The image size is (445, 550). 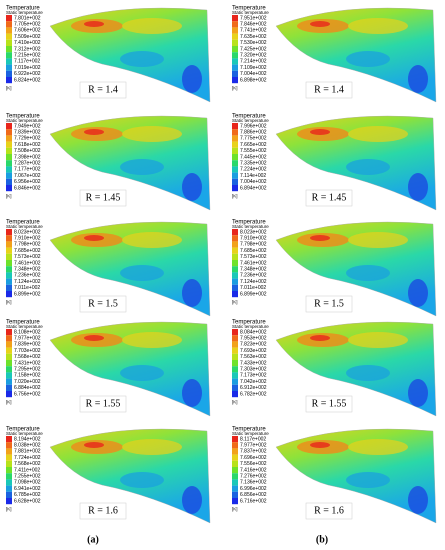 What do you see at coordinates (27, 56) in the screenshot?
I see `legend-level: 7.215e+002` at bounding box center [27, 56].